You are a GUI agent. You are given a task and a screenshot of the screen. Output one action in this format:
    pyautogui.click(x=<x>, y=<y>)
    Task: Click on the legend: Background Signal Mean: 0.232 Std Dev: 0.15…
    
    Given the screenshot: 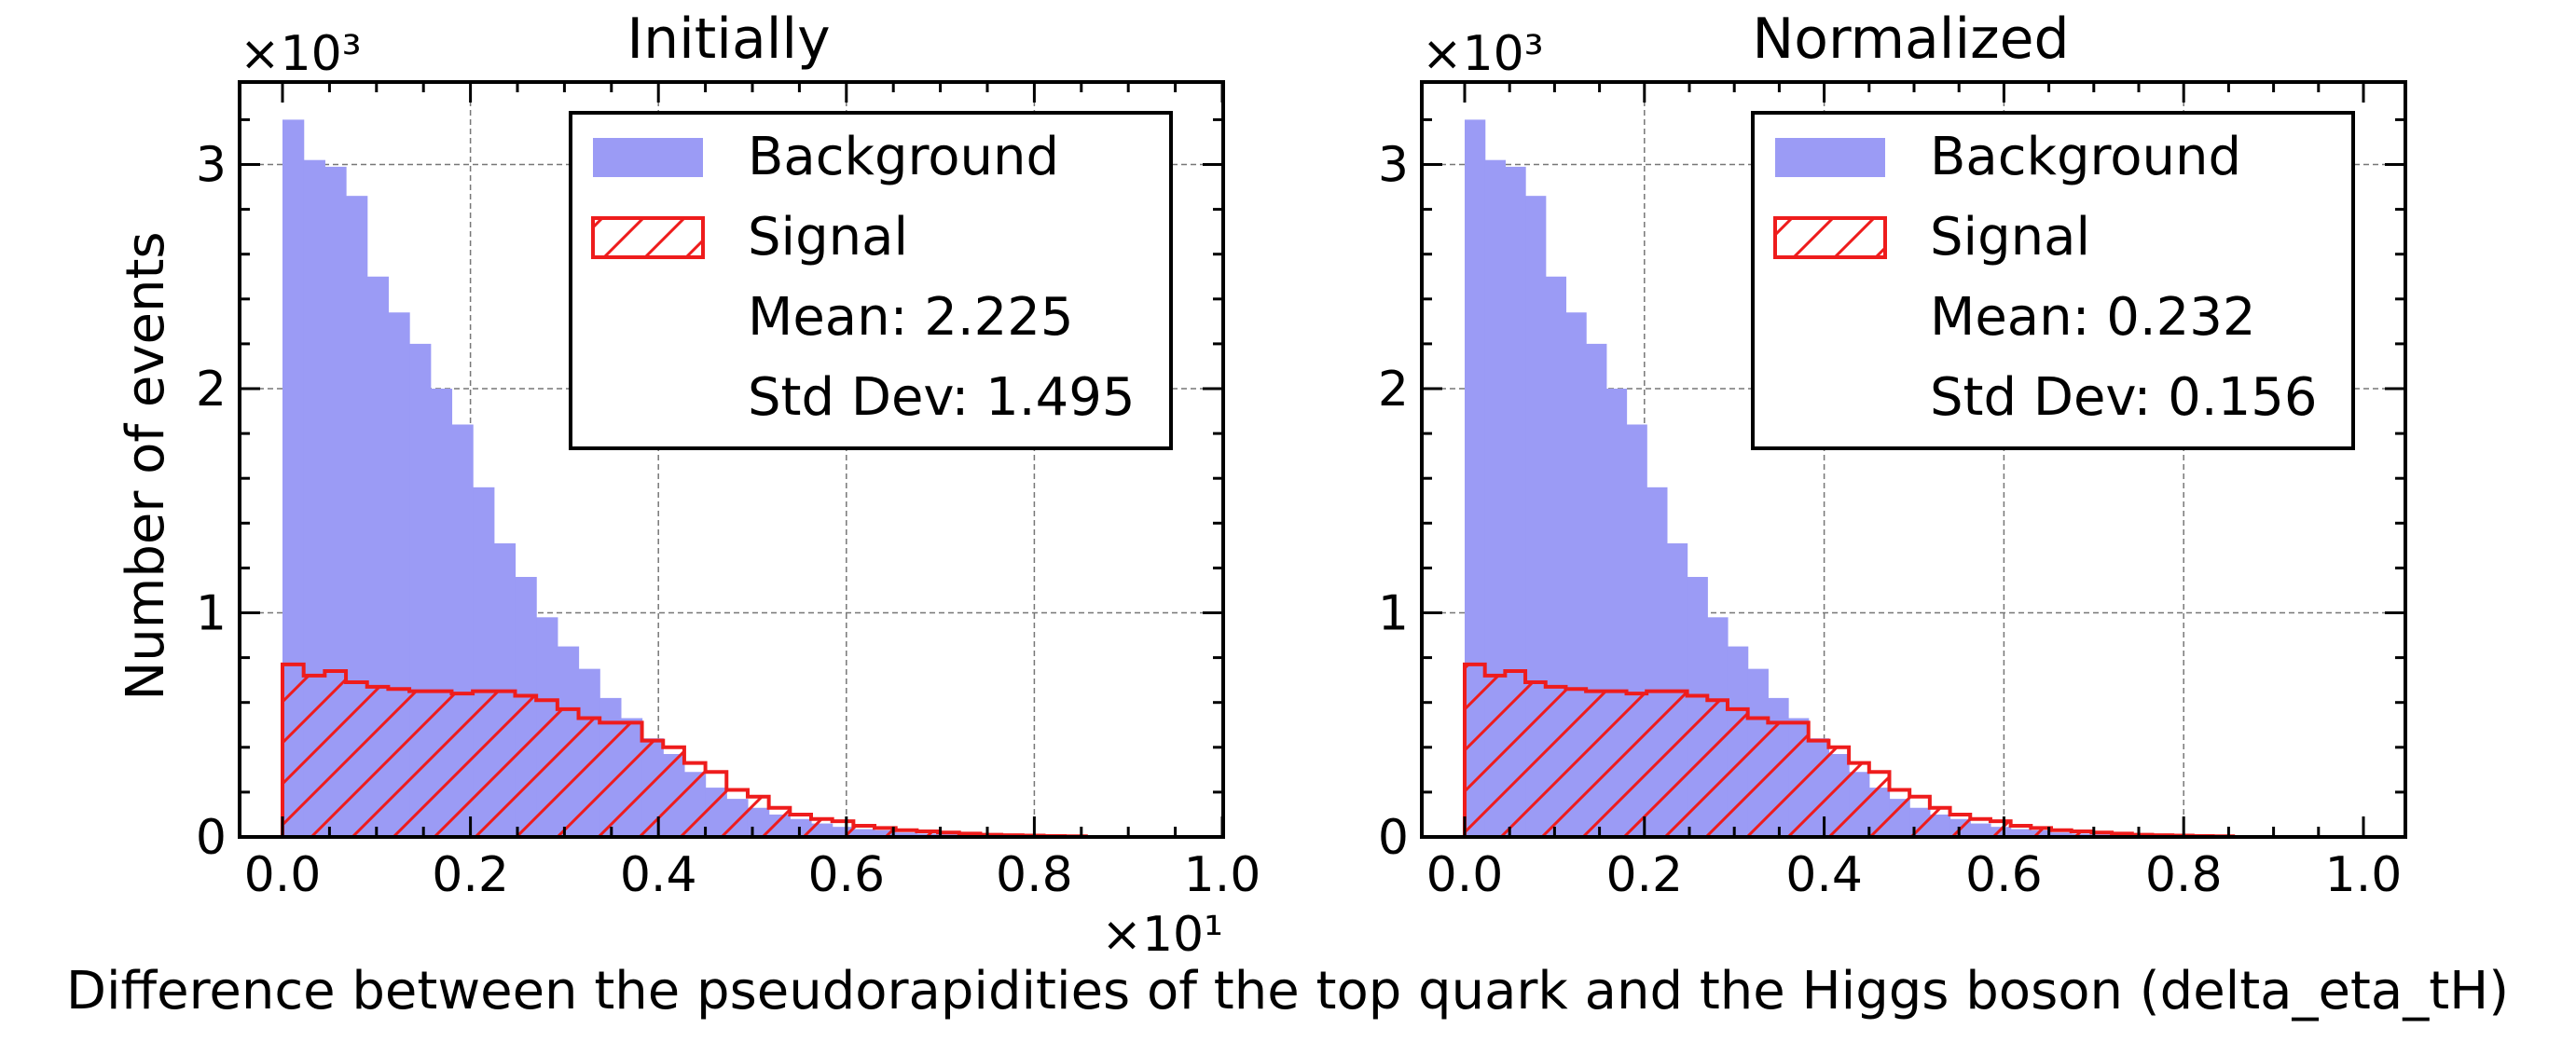 What is the action you would take?
    pyautogui.click(x=2053, y=280)
    